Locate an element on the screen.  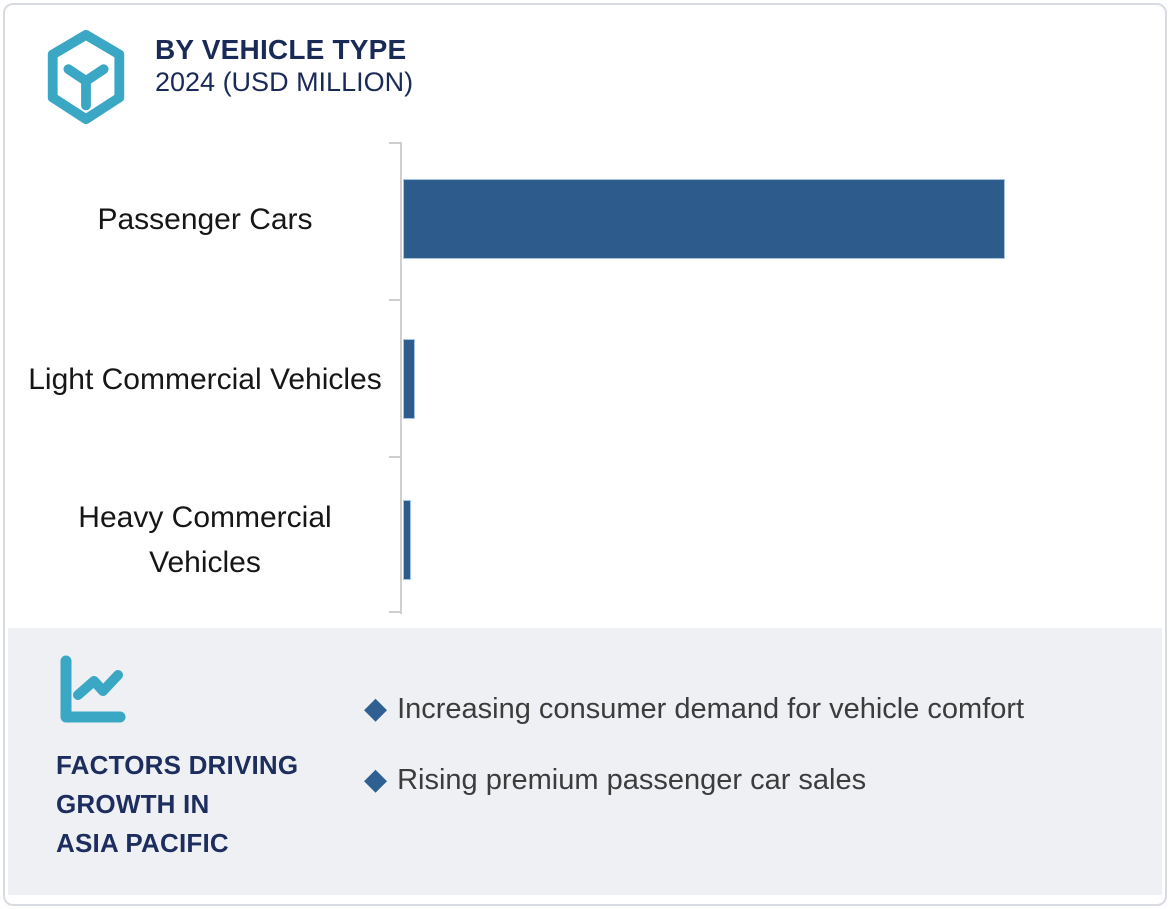
line-chart-icon is located at coordinates (93, 689).